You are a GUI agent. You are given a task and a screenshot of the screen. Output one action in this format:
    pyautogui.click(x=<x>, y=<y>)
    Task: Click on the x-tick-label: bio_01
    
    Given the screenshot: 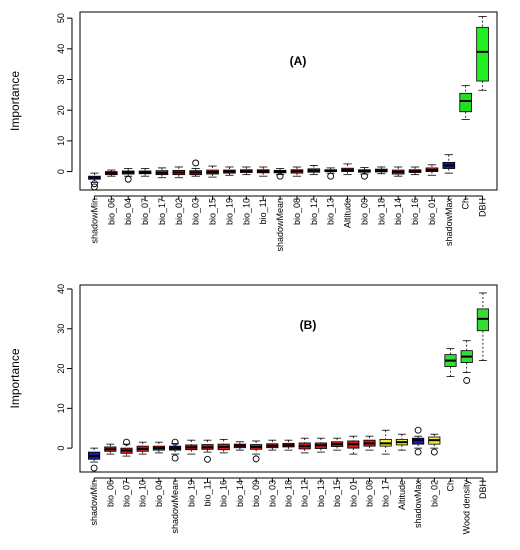 What is the action you would take?
    pyautogui.click(x=432, y=211)
    